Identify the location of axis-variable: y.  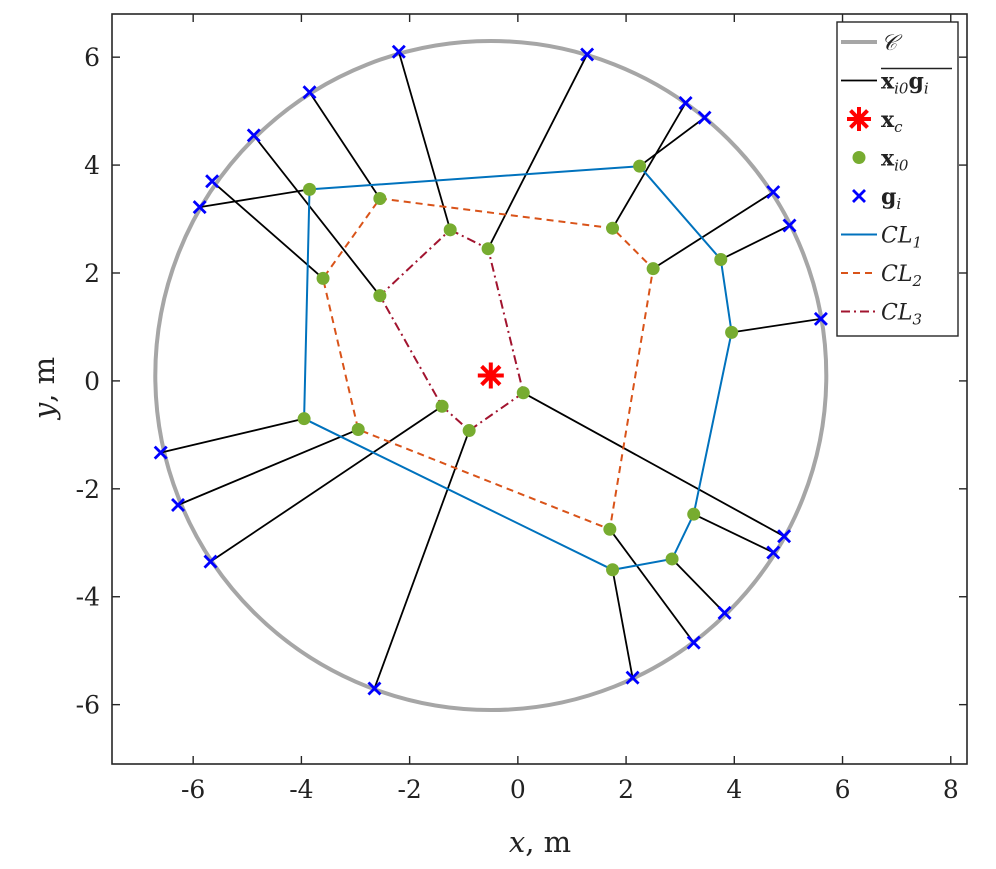
(44, 411).